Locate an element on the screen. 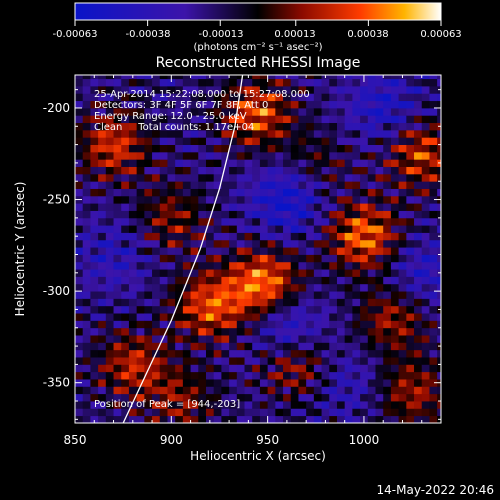  annotation-counts: Clean Total counts: 1.17e+04 is located at coordinates (174, 127).